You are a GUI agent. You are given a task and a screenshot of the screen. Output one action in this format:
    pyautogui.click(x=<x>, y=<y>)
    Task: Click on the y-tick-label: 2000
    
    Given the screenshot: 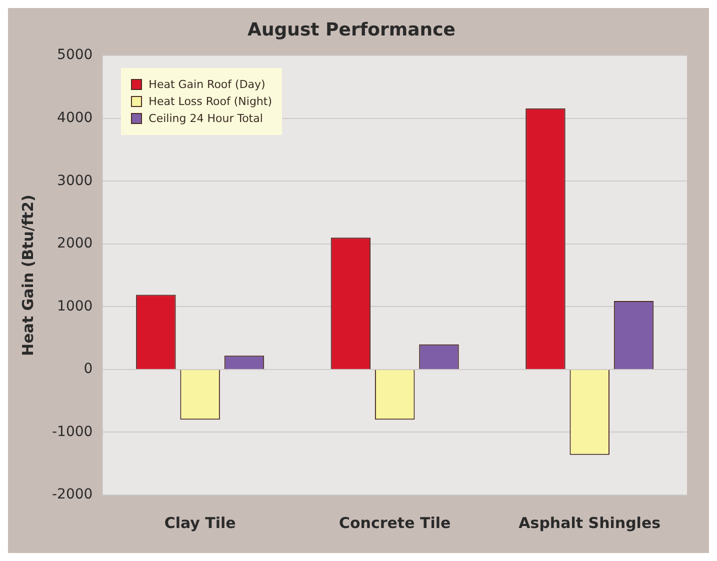 What is the action you would take?
    pyautogui.click(x=75, y=244)
    